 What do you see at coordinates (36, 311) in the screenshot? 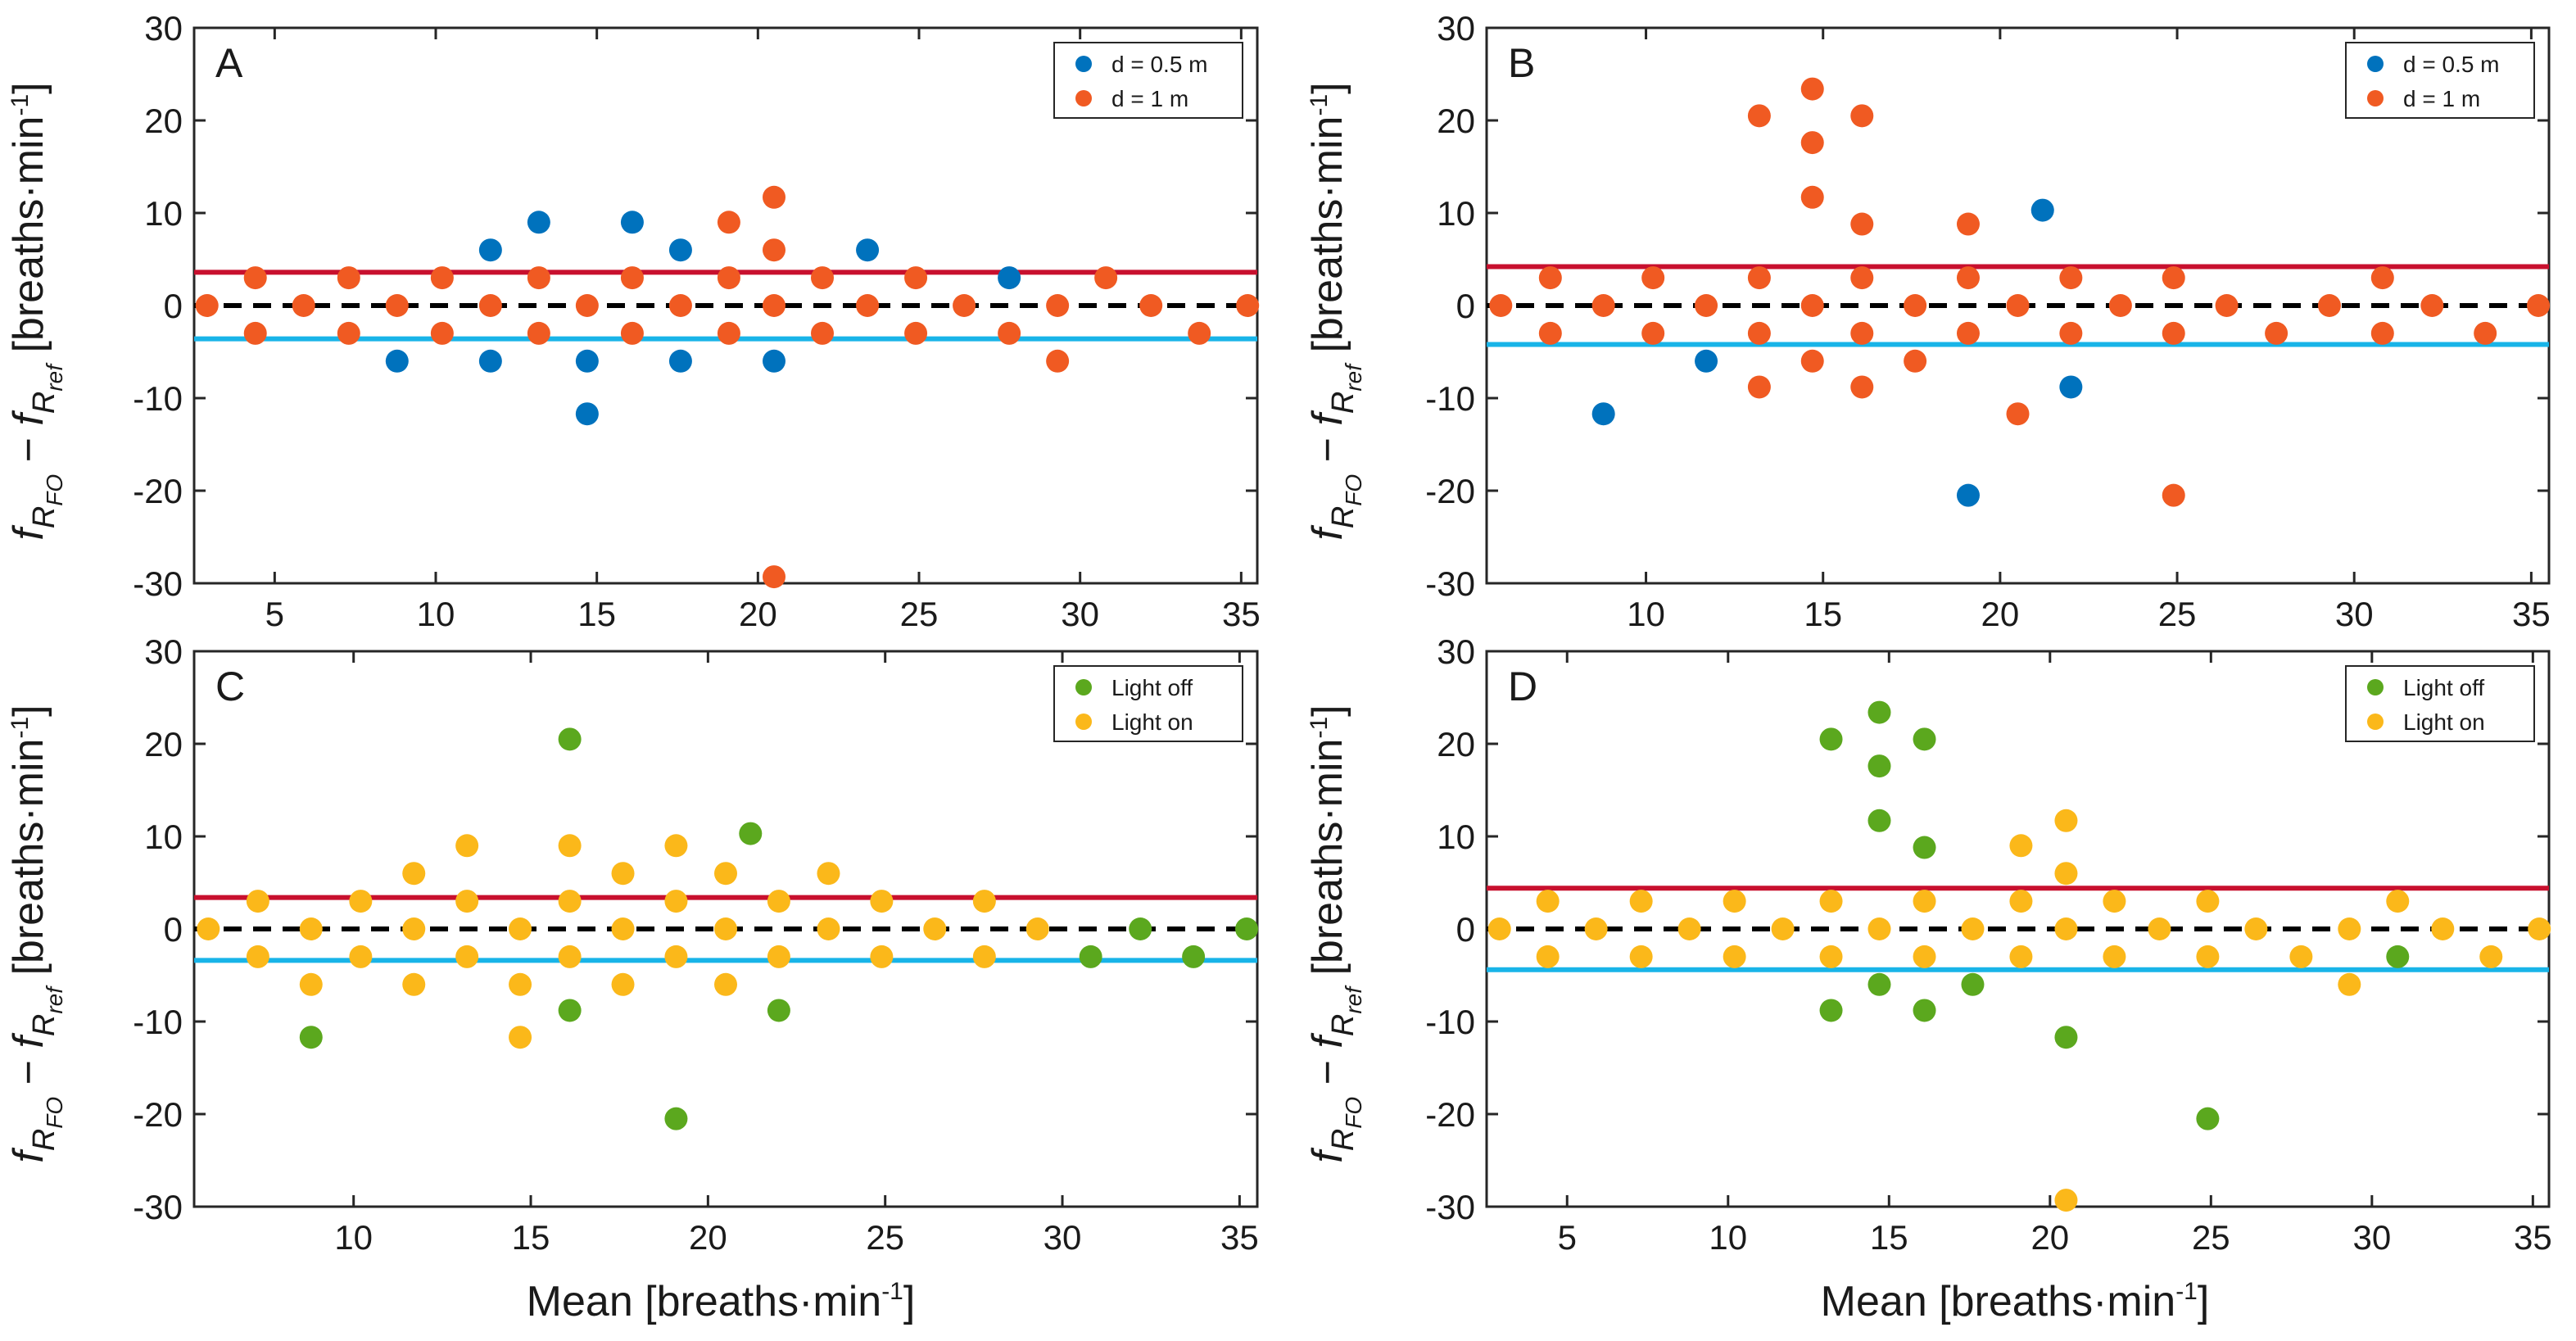
I see `y-axis-title-left-top: fRFO − fRref [breaths·min-1]` at bounding box center [36, 311].